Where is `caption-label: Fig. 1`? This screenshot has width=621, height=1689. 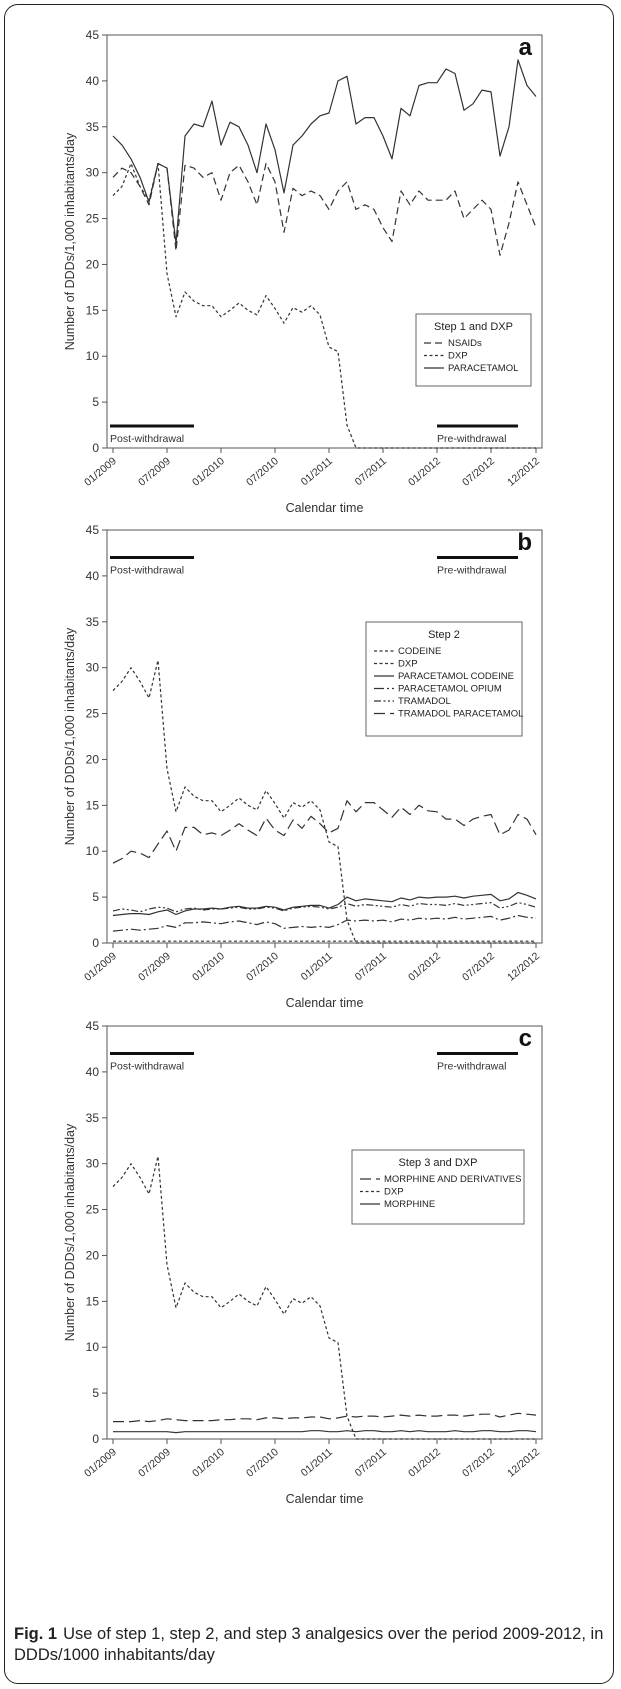 caption-label: Fig. 1 is located at coordinates (36, 1634).